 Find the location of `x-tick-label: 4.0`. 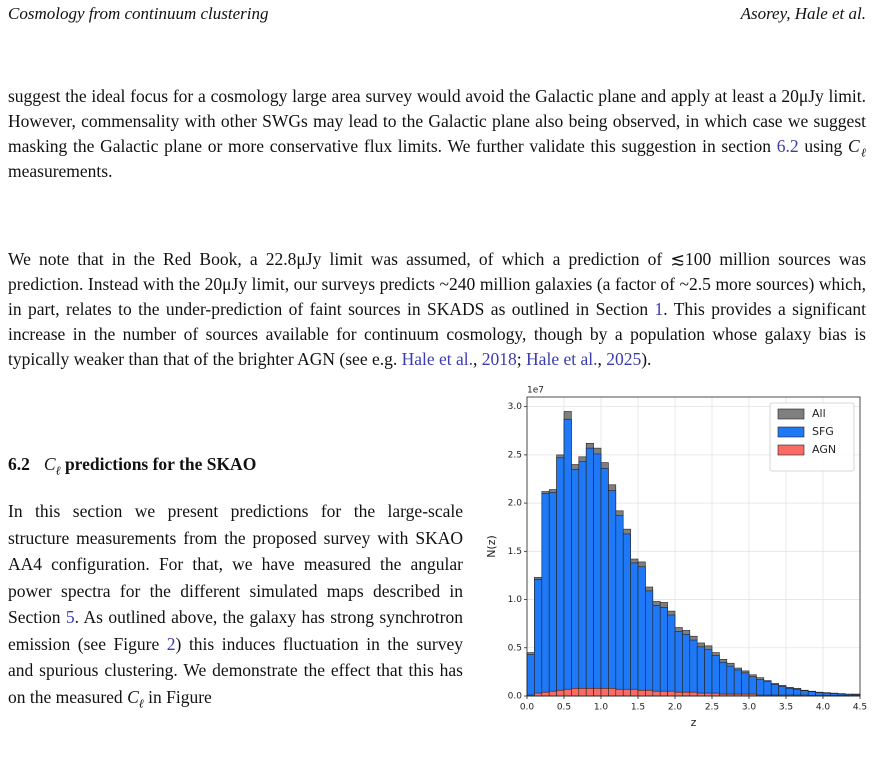

x-tick-label: 4.0 is located at coordinates (823, 708).